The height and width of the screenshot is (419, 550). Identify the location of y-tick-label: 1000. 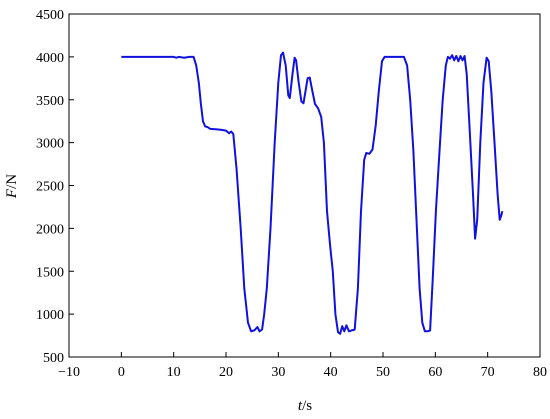
(50, 315).